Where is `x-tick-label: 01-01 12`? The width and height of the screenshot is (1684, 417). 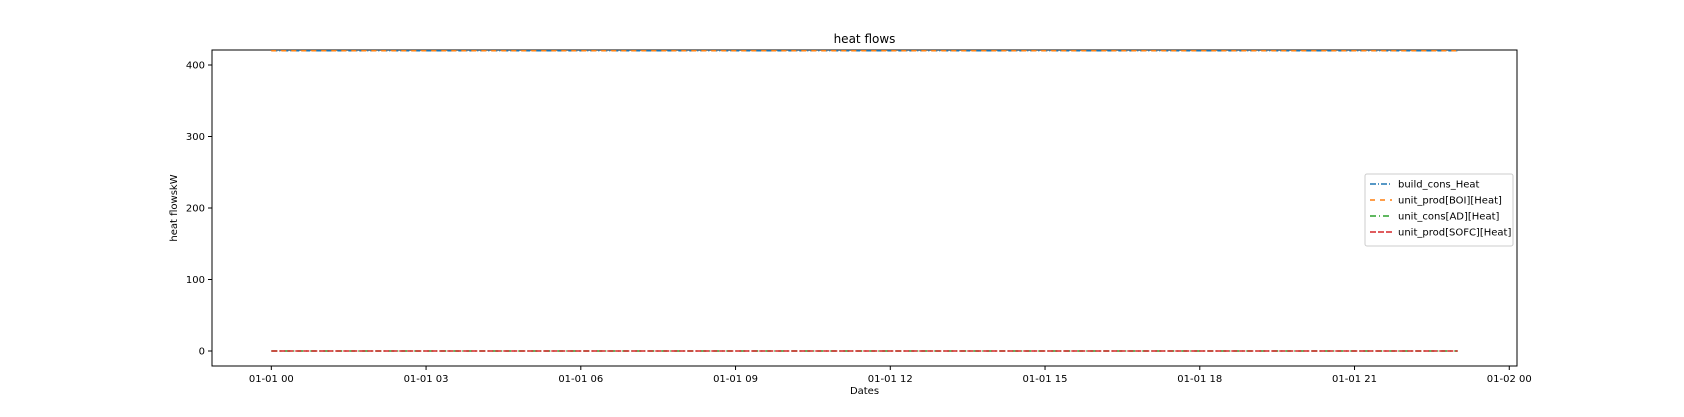 x-tick-label: 01-01 12 is located at coordinates (890, 379).